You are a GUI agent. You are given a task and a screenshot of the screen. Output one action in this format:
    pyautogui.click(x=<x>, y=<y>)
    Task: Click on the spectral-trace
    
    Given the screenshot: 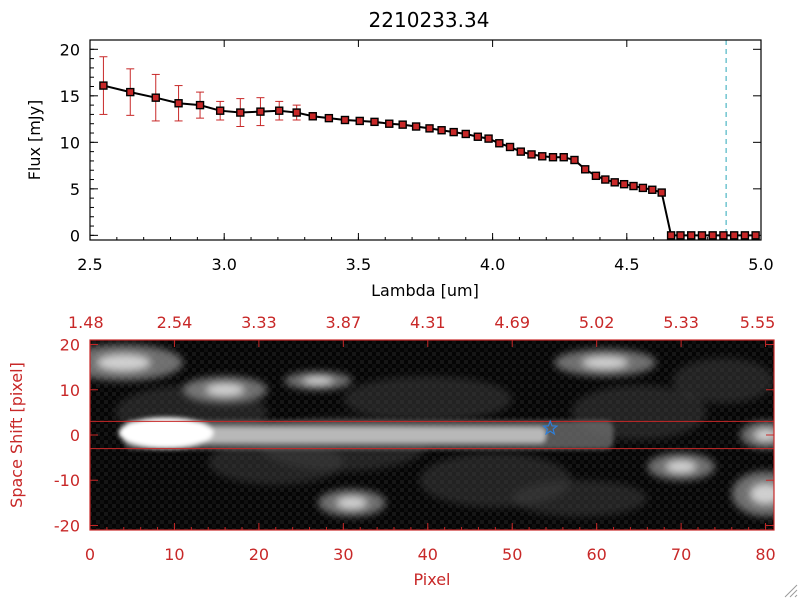 What is the action you would take?
    pyautogui.click(x=366, y=433)
    